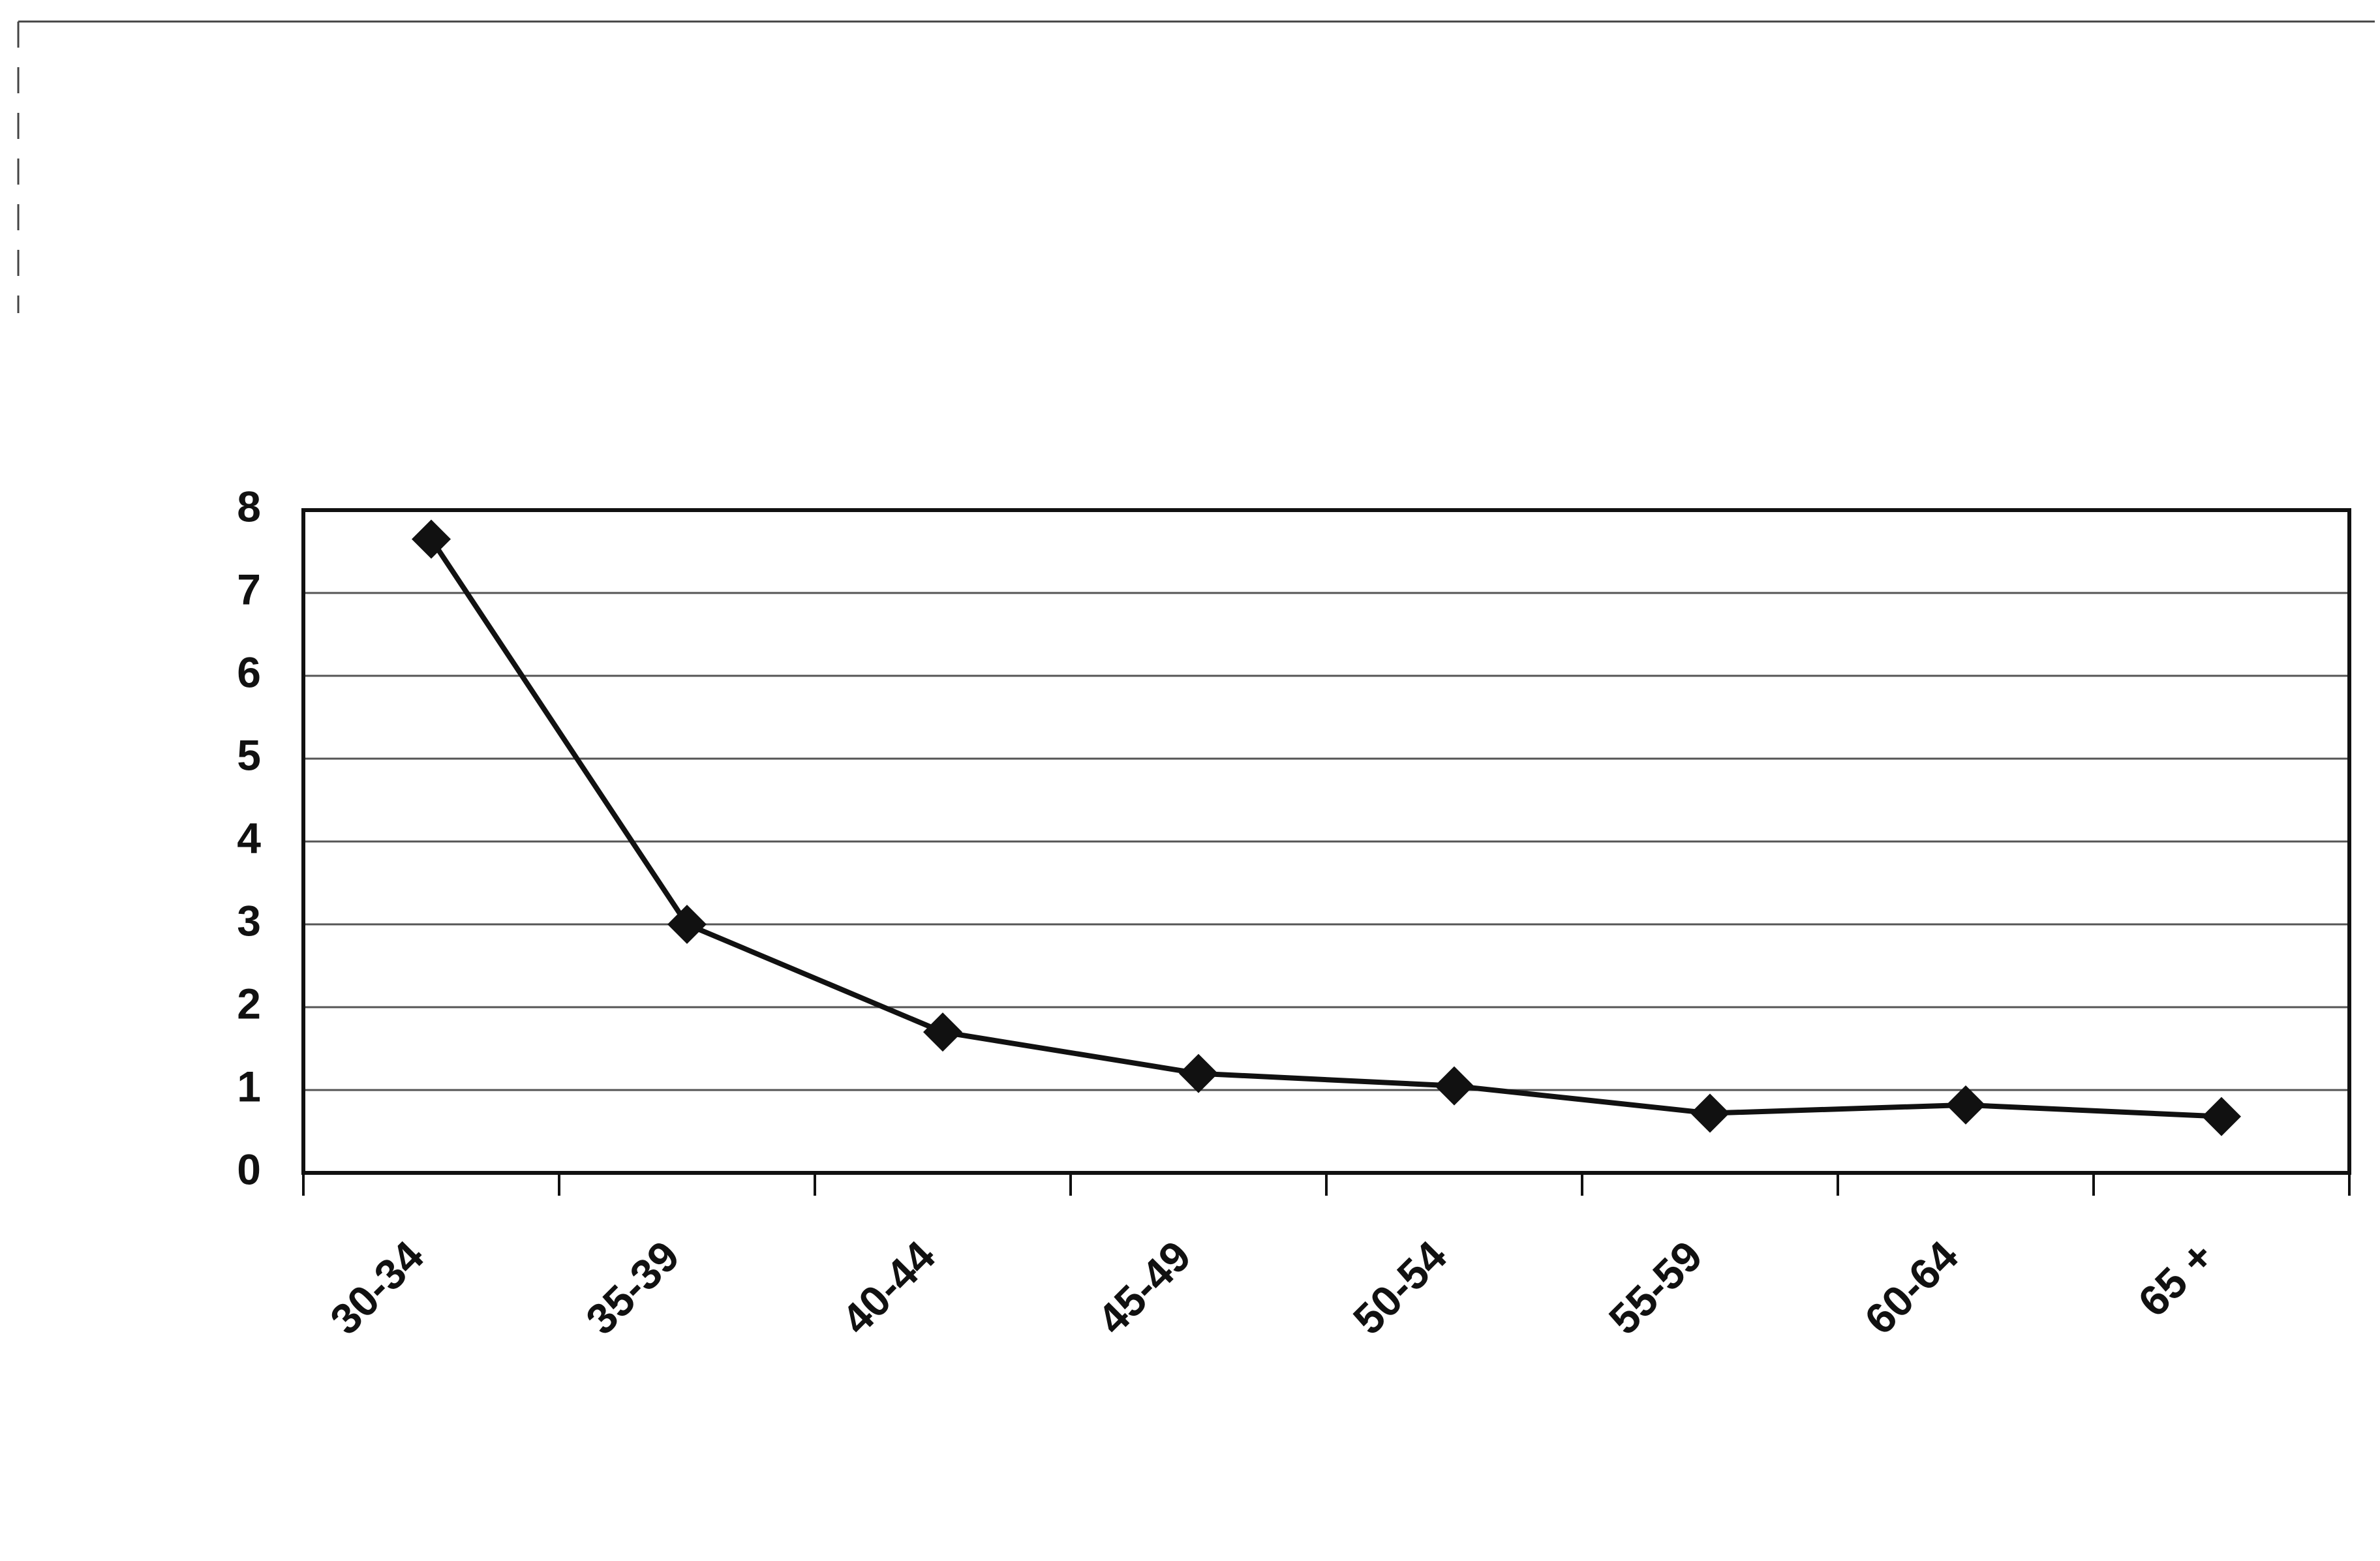 This screenshot has width=2380, height=1561. What do you see at coordinates (249, 1003) in the screenshot?
I see `y-tick-label: 2` at bounding box center [249, 1003].